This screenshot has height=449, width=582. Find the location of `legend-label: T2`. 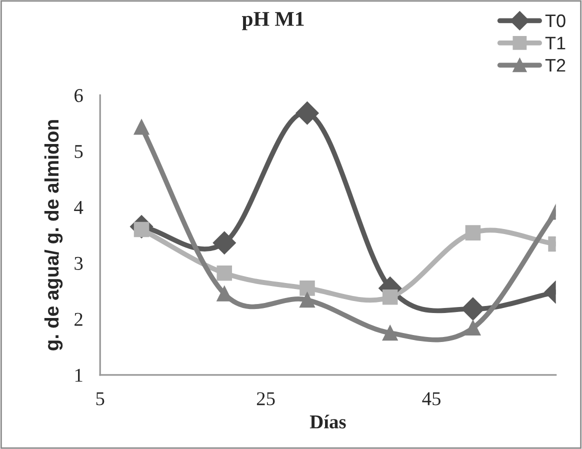

legend-label: T2 is located at coordinates (555, 65).